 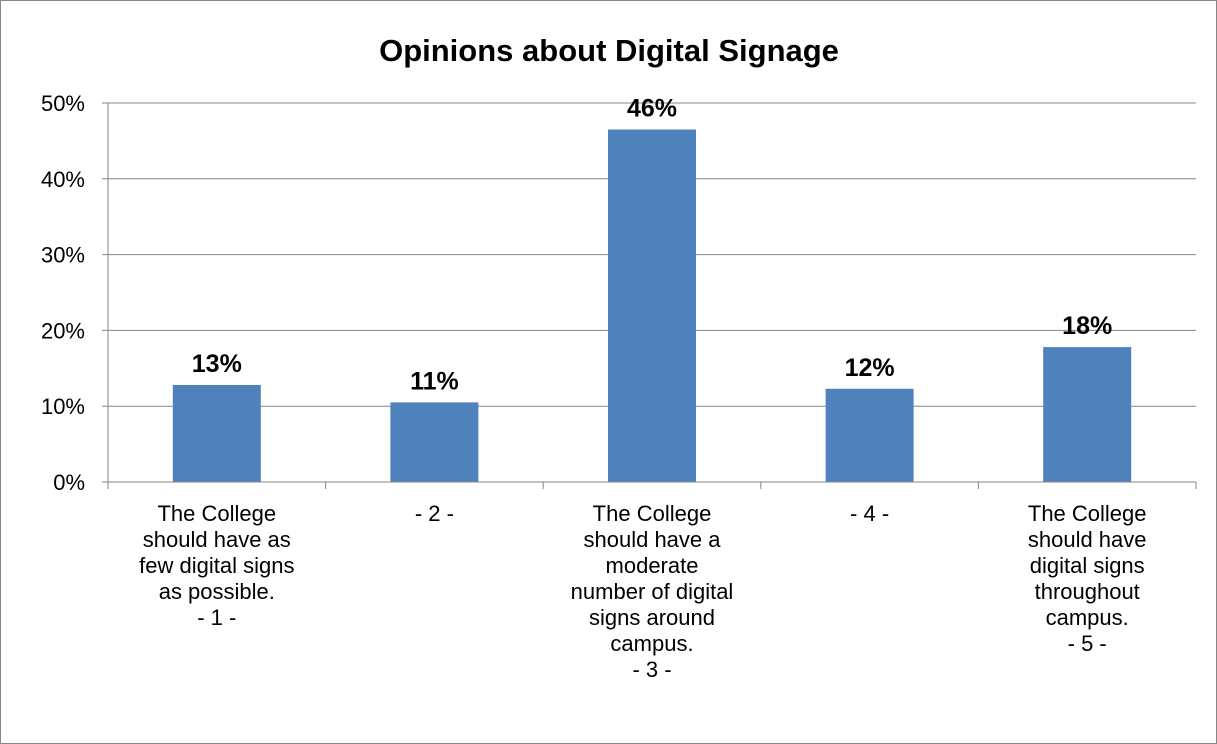 I want to click on category-label-line: digital signs, so click(x=1087, y=565).